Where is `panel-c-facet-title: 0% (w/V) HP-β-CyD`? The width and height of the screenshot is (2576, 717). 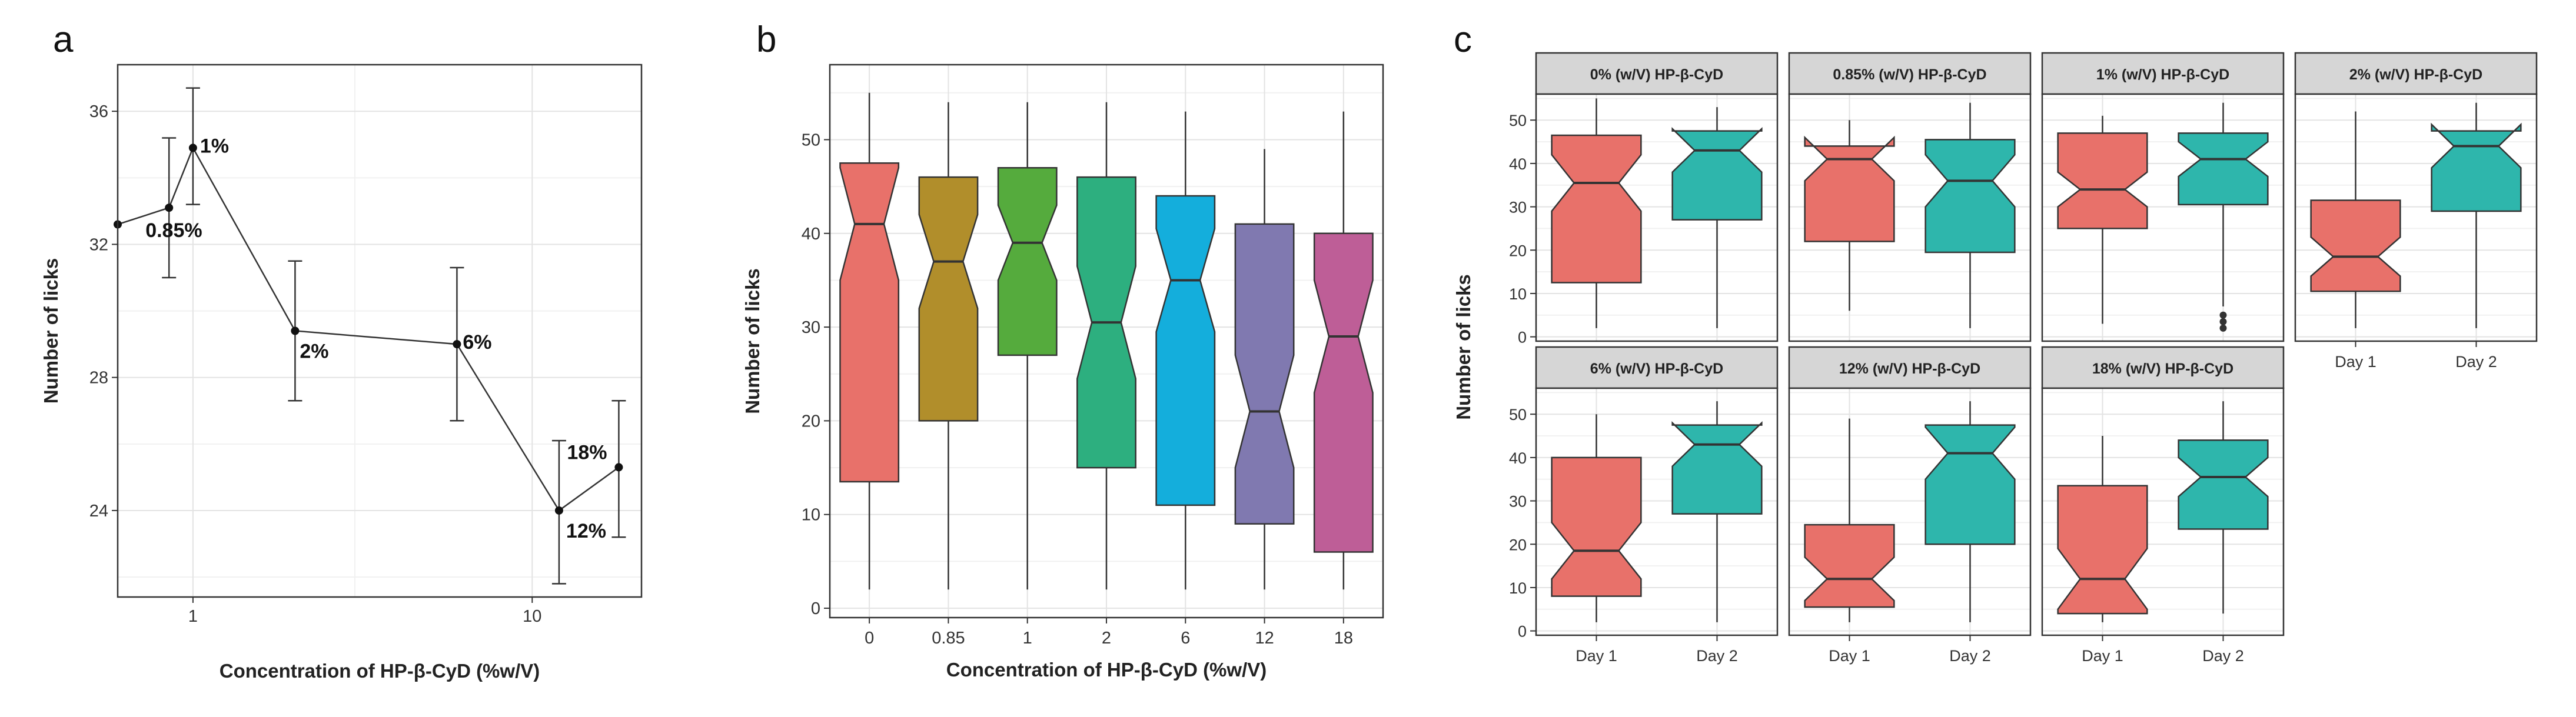
panel-c-facet-title: 0% (w/V) HP-β-CyD is located at coordinates (1656, 74).